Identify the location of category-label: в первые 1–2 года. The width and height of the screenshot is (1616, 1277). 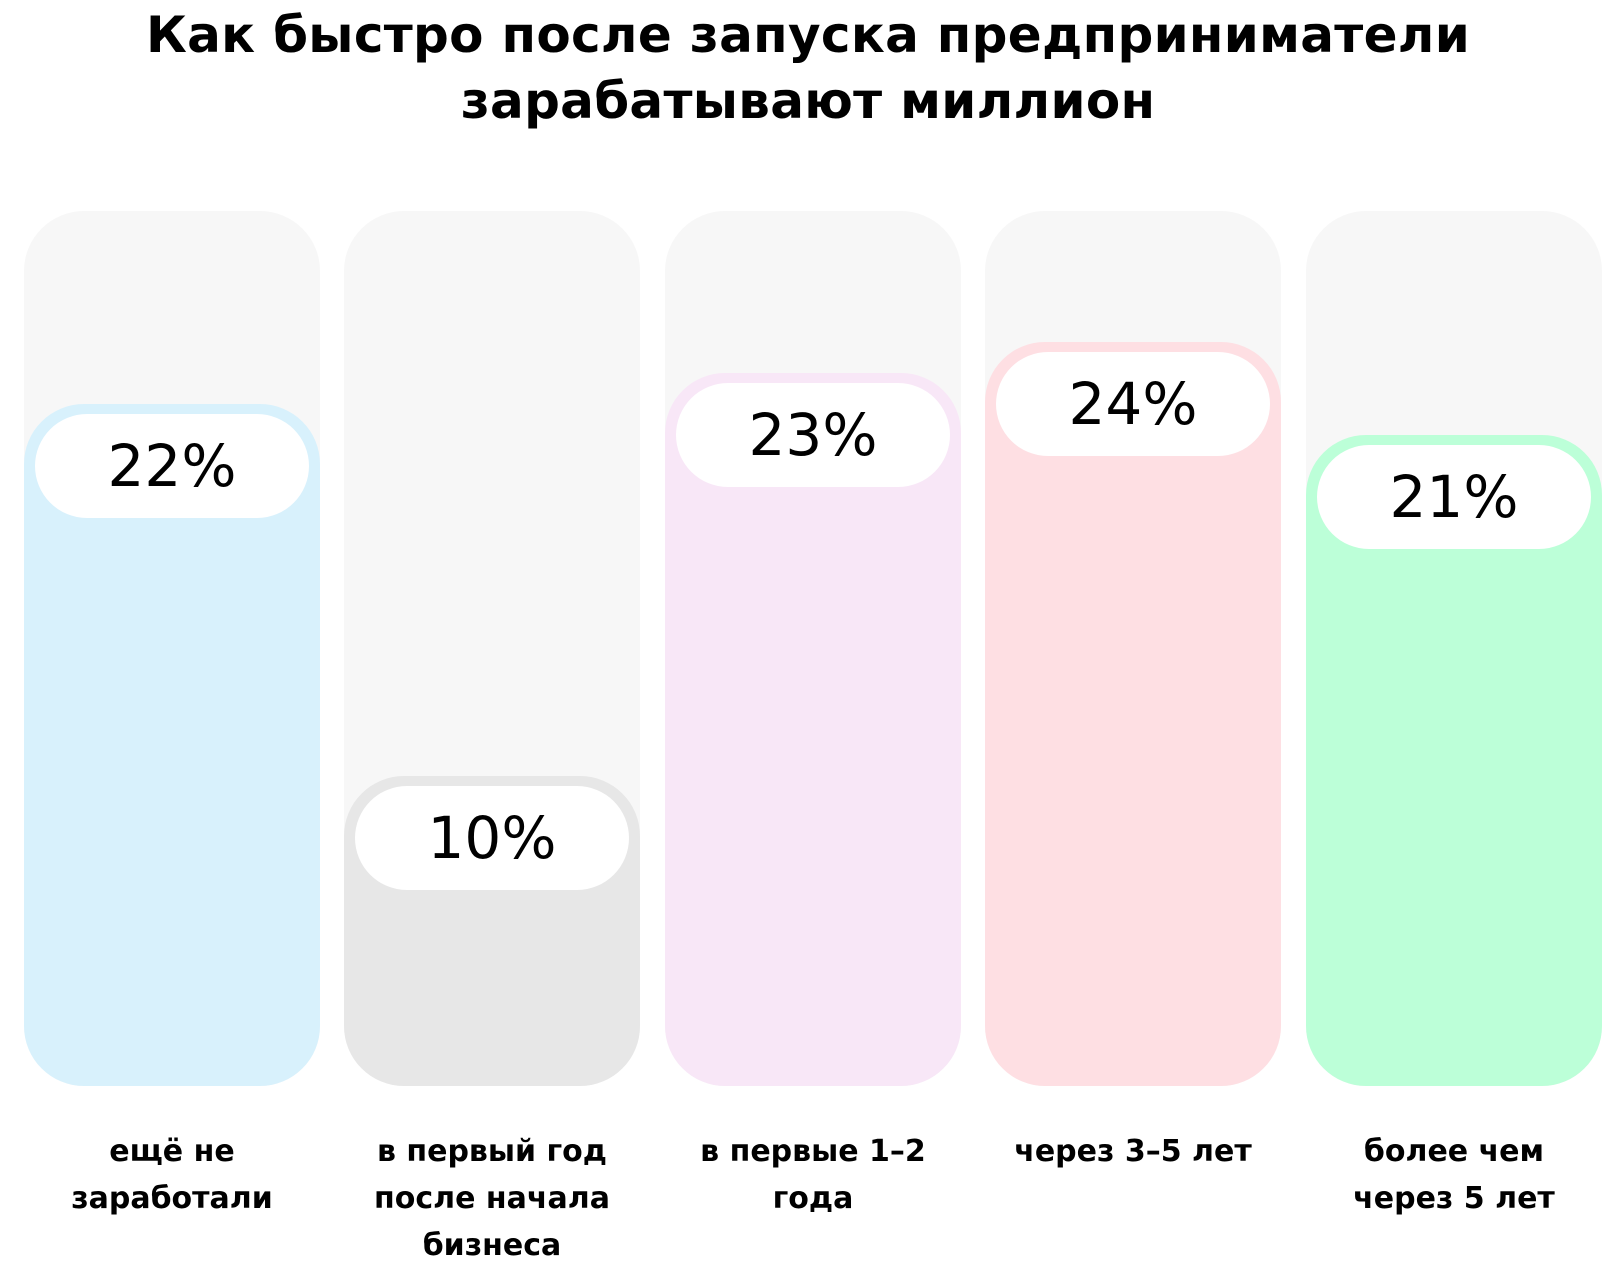
(813, 1175).